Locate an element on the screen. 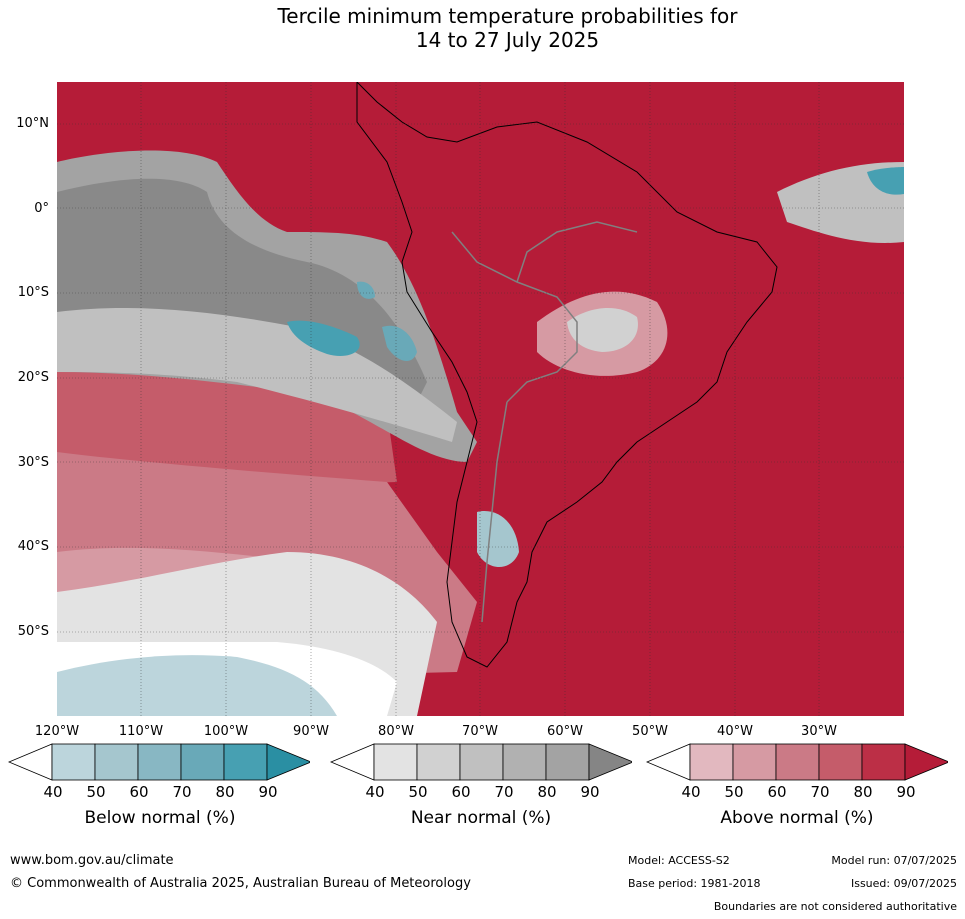 Image resolution: width=965 pixels, height=919 pixels. title-line-2: 14 to 27 July 2025 is located at coordinates (507, 40).